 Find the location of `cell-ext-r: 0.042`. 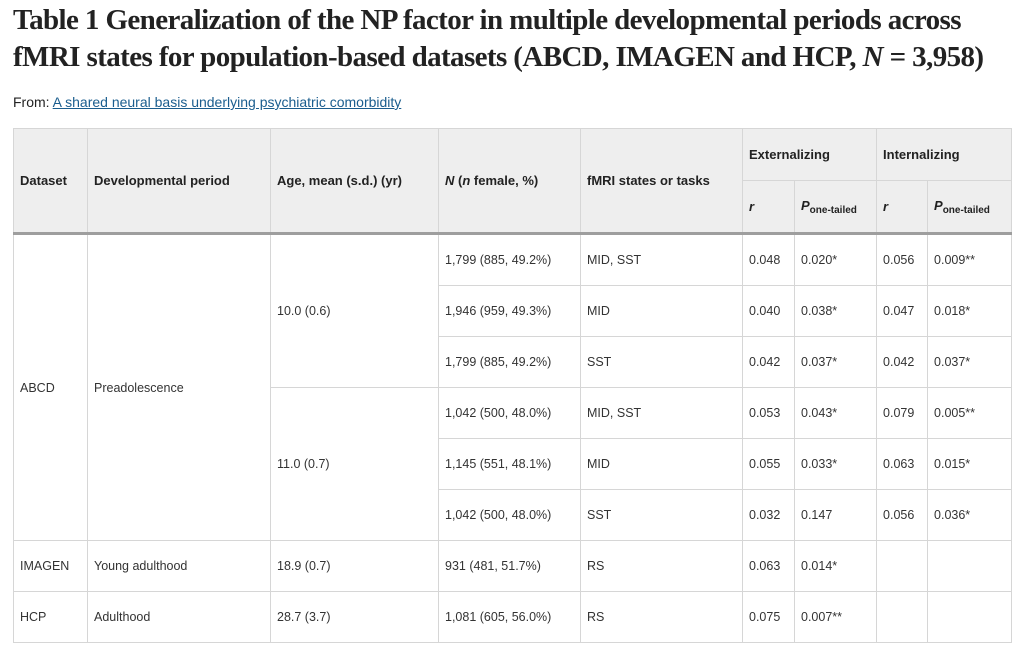

cell-ext-r: 0.042 is located at coordinates (768, 362).